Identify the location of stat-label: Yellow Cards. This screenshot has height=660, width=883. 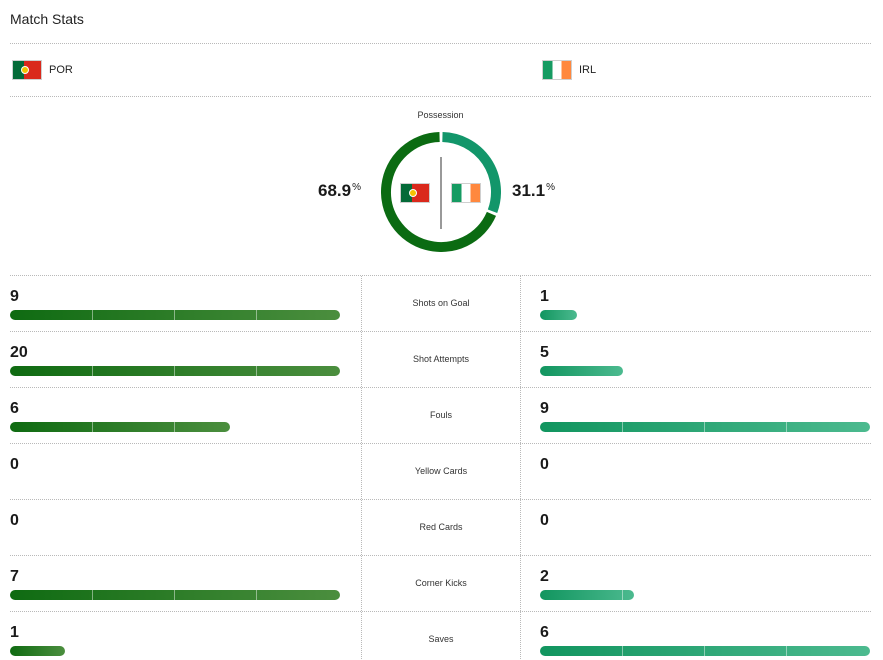
(441, 471).